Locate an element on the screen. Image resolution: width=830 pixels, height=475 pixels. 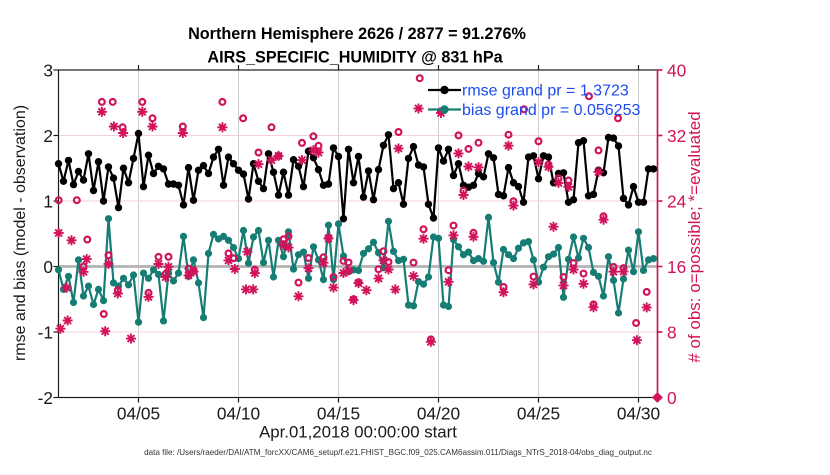
svg-text: 8 is located at coordinates (672, 332).